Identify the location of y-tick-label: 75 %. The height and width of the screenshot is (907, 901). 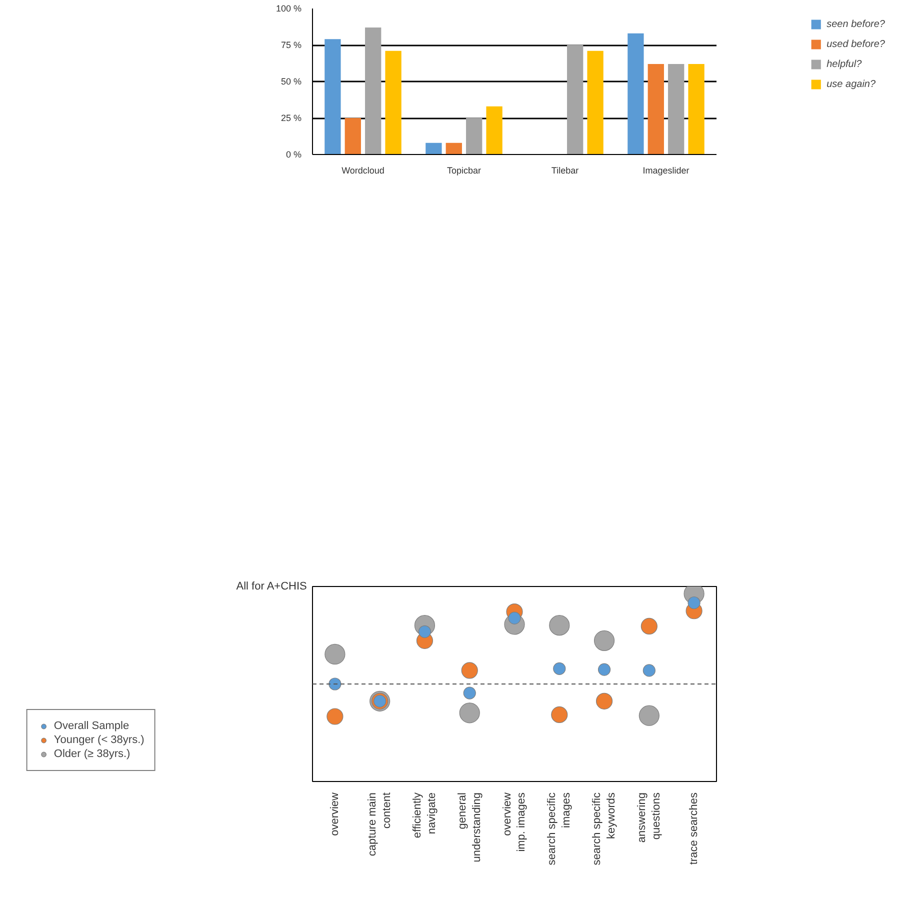
(291, 45).